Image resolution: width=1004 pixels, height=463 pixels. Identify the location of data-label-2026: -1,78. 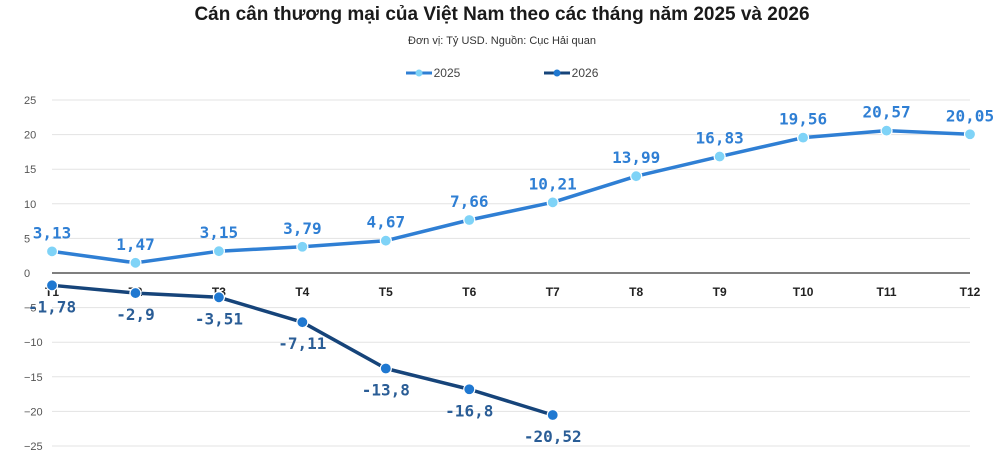
(52, 306).